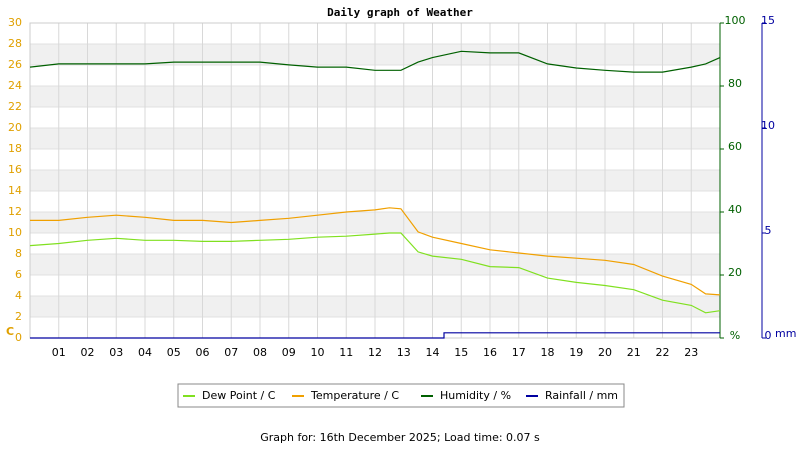 The image size is (800, 450). Describe the element at coordinates (735, 272) in the screenshot. I see `y2-tick-label: 20` at that location.